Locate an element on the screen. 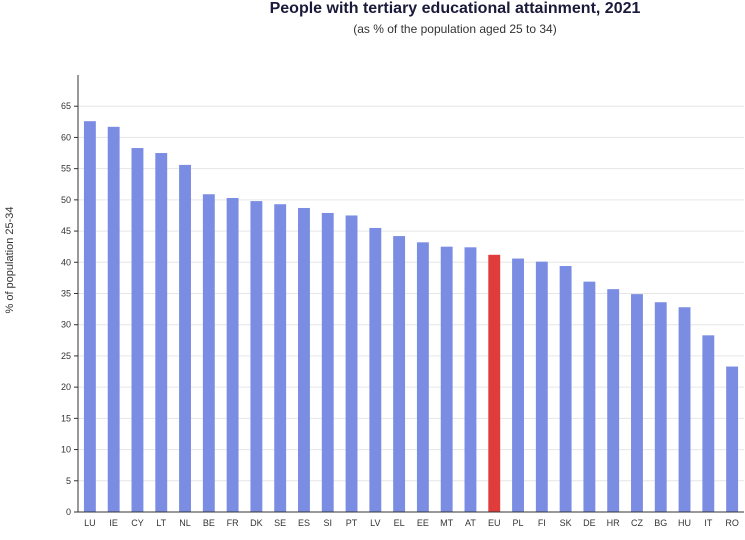 The image size is (745, 540). bar-de is located at coordinates (589, 396).